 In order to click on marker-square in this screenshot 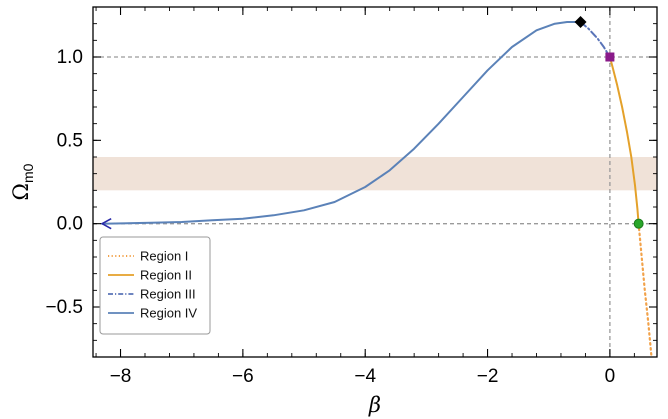, I will do `click(610, 57)`.